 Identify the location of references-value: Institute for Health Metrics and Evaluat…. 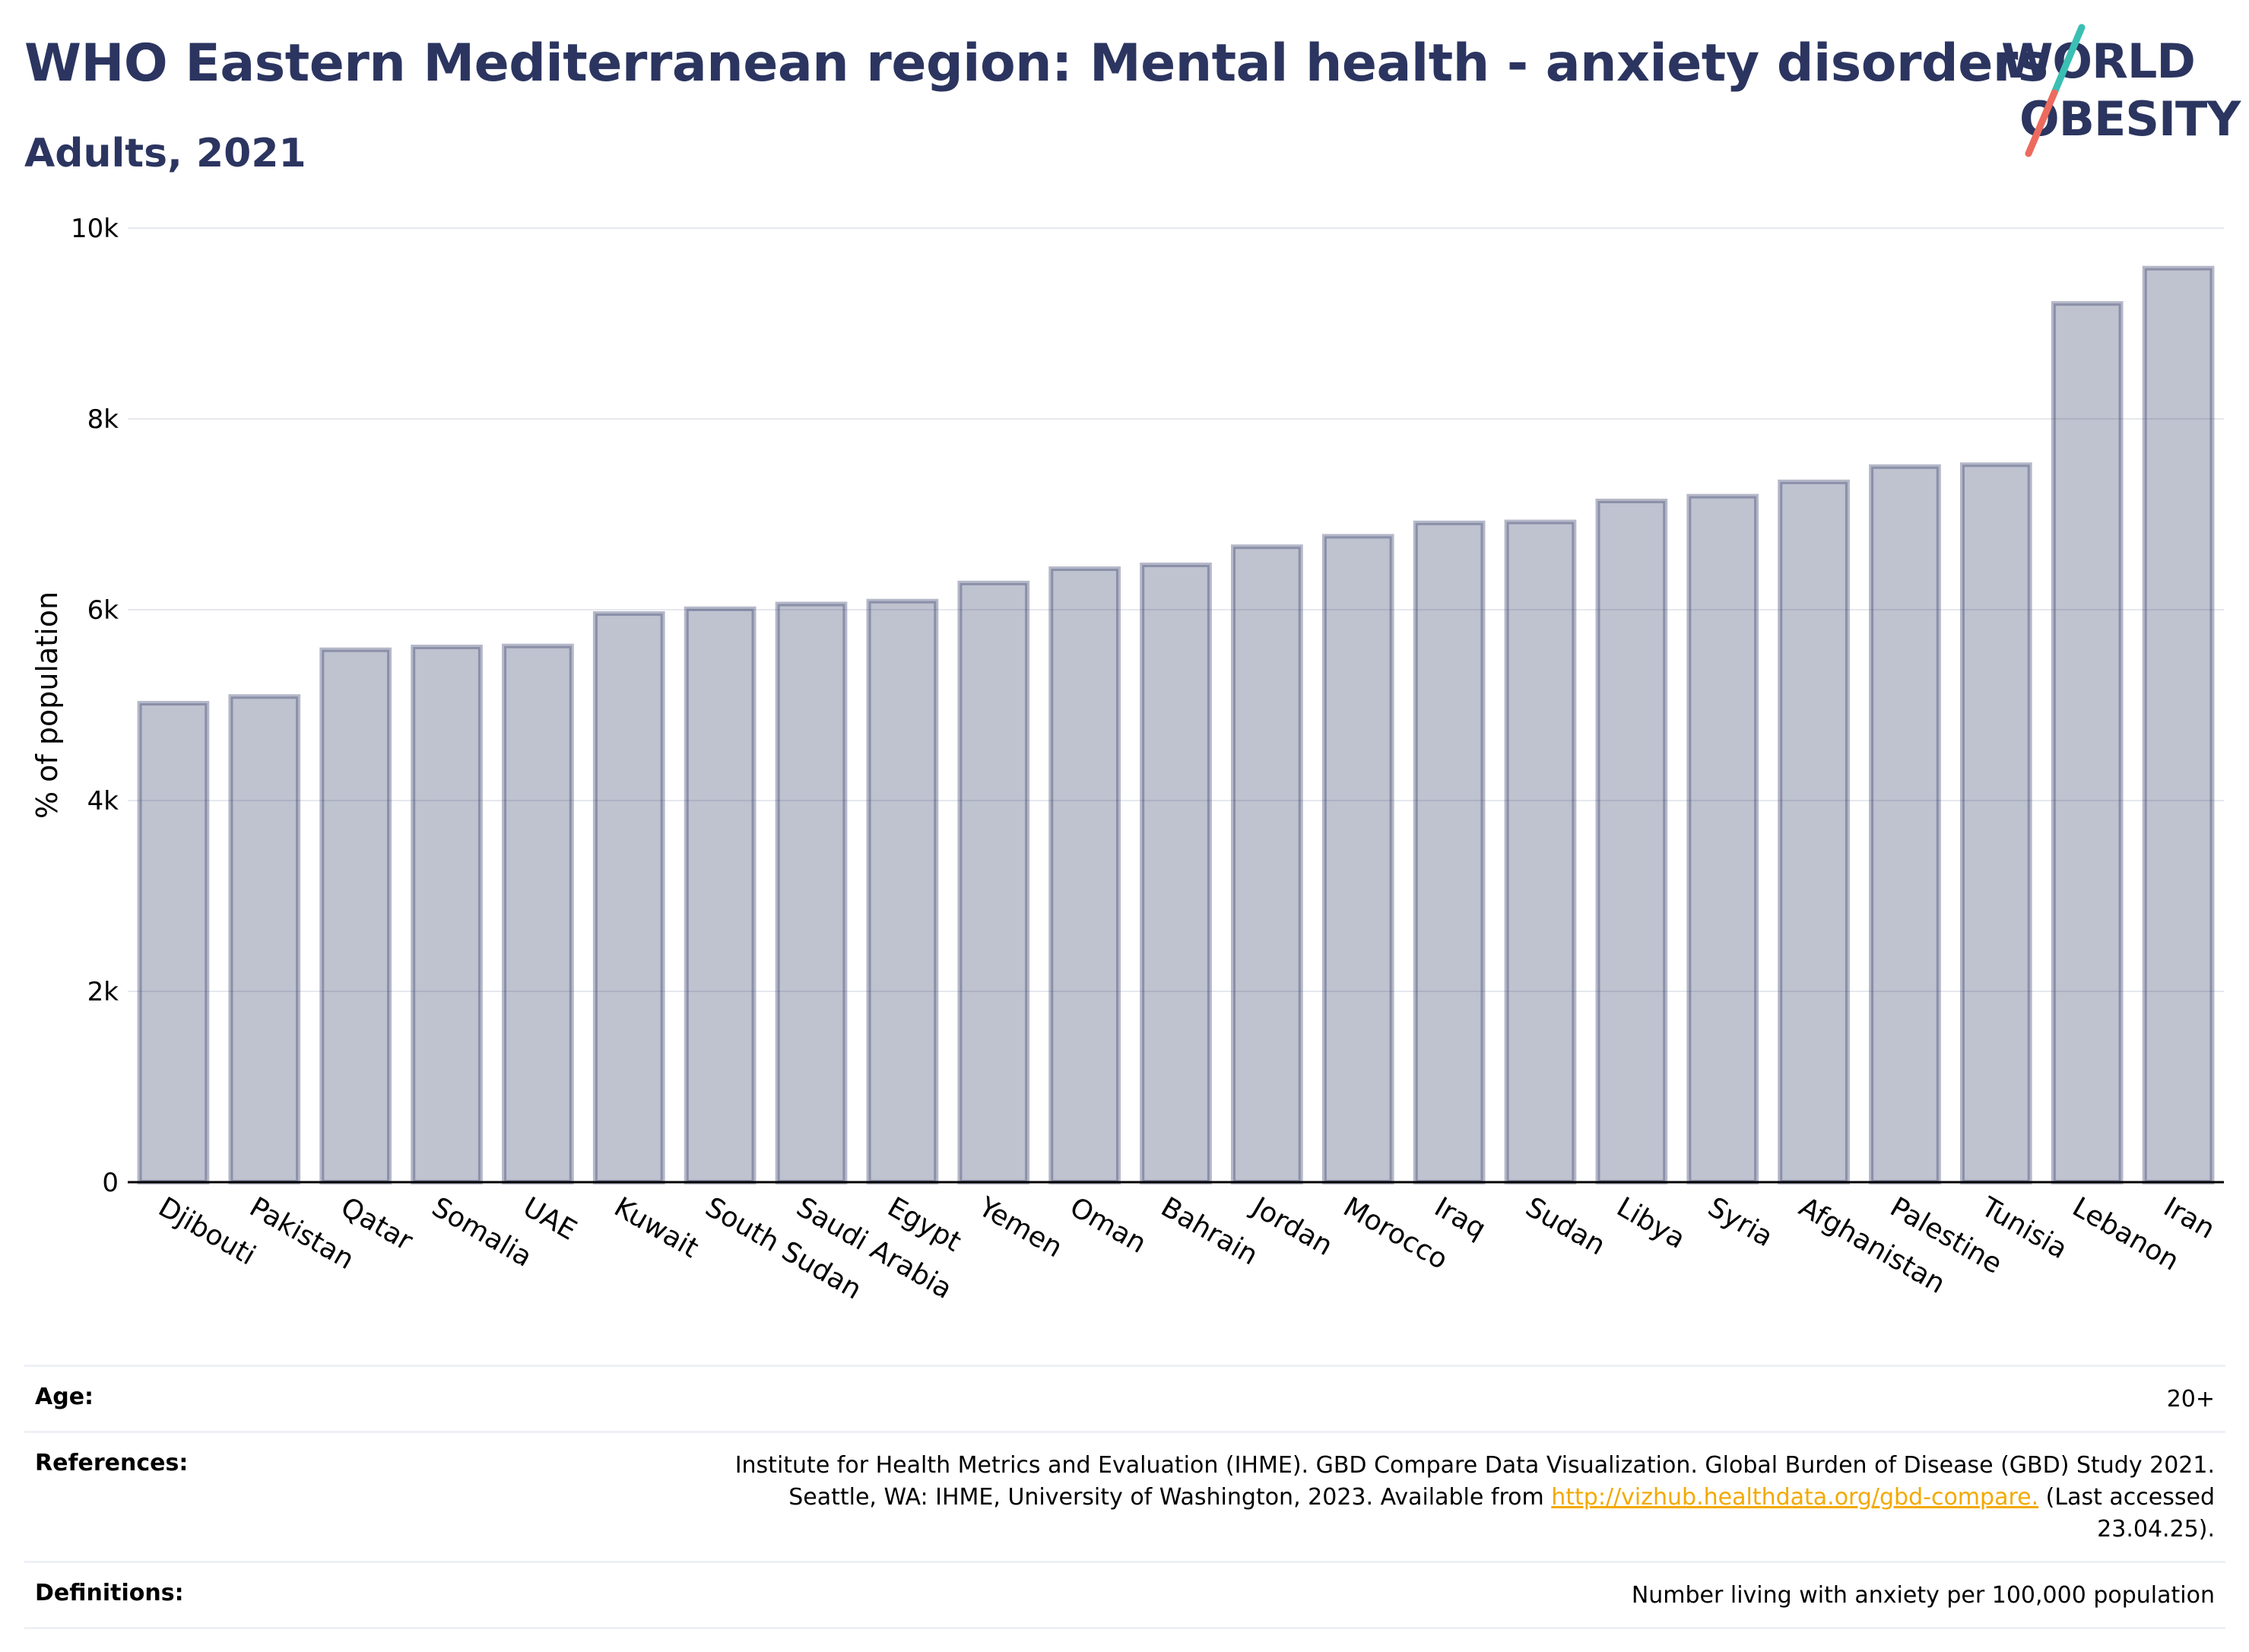
(1475, 1498).